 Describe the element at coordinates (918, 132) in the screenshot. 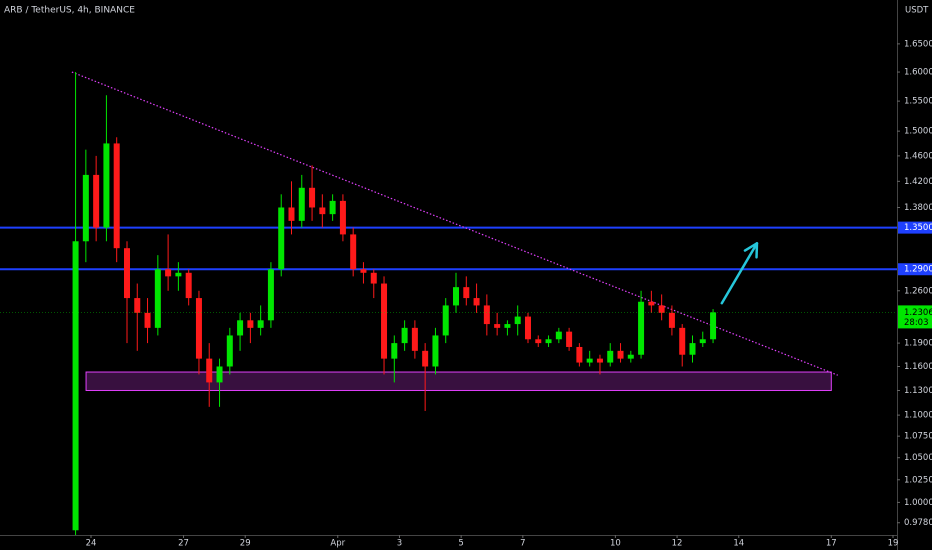

I see `y-tick-label: 1.5000` at that location.